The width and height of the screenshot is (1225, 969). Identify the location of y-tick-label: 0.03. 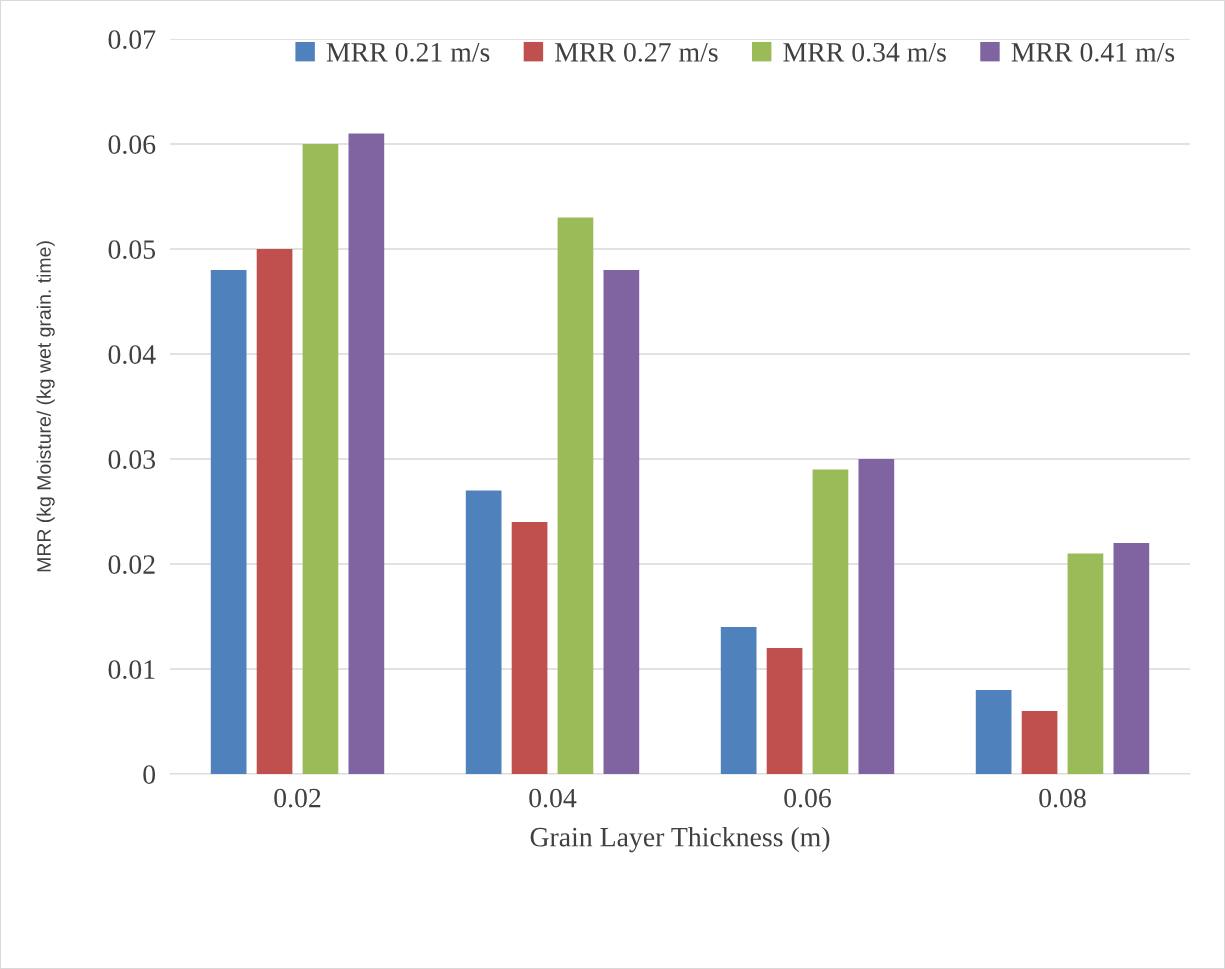
(132, 460).